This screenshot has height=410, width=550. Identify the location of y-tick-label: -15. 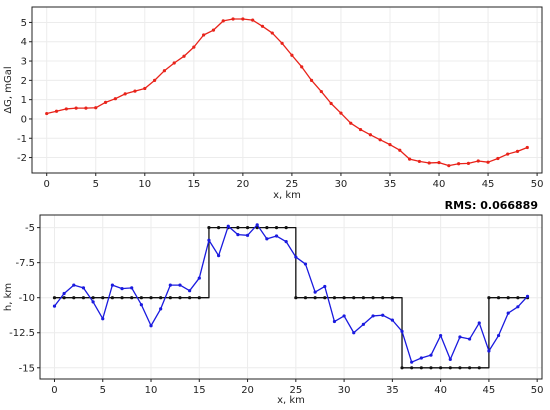
(27, 368).